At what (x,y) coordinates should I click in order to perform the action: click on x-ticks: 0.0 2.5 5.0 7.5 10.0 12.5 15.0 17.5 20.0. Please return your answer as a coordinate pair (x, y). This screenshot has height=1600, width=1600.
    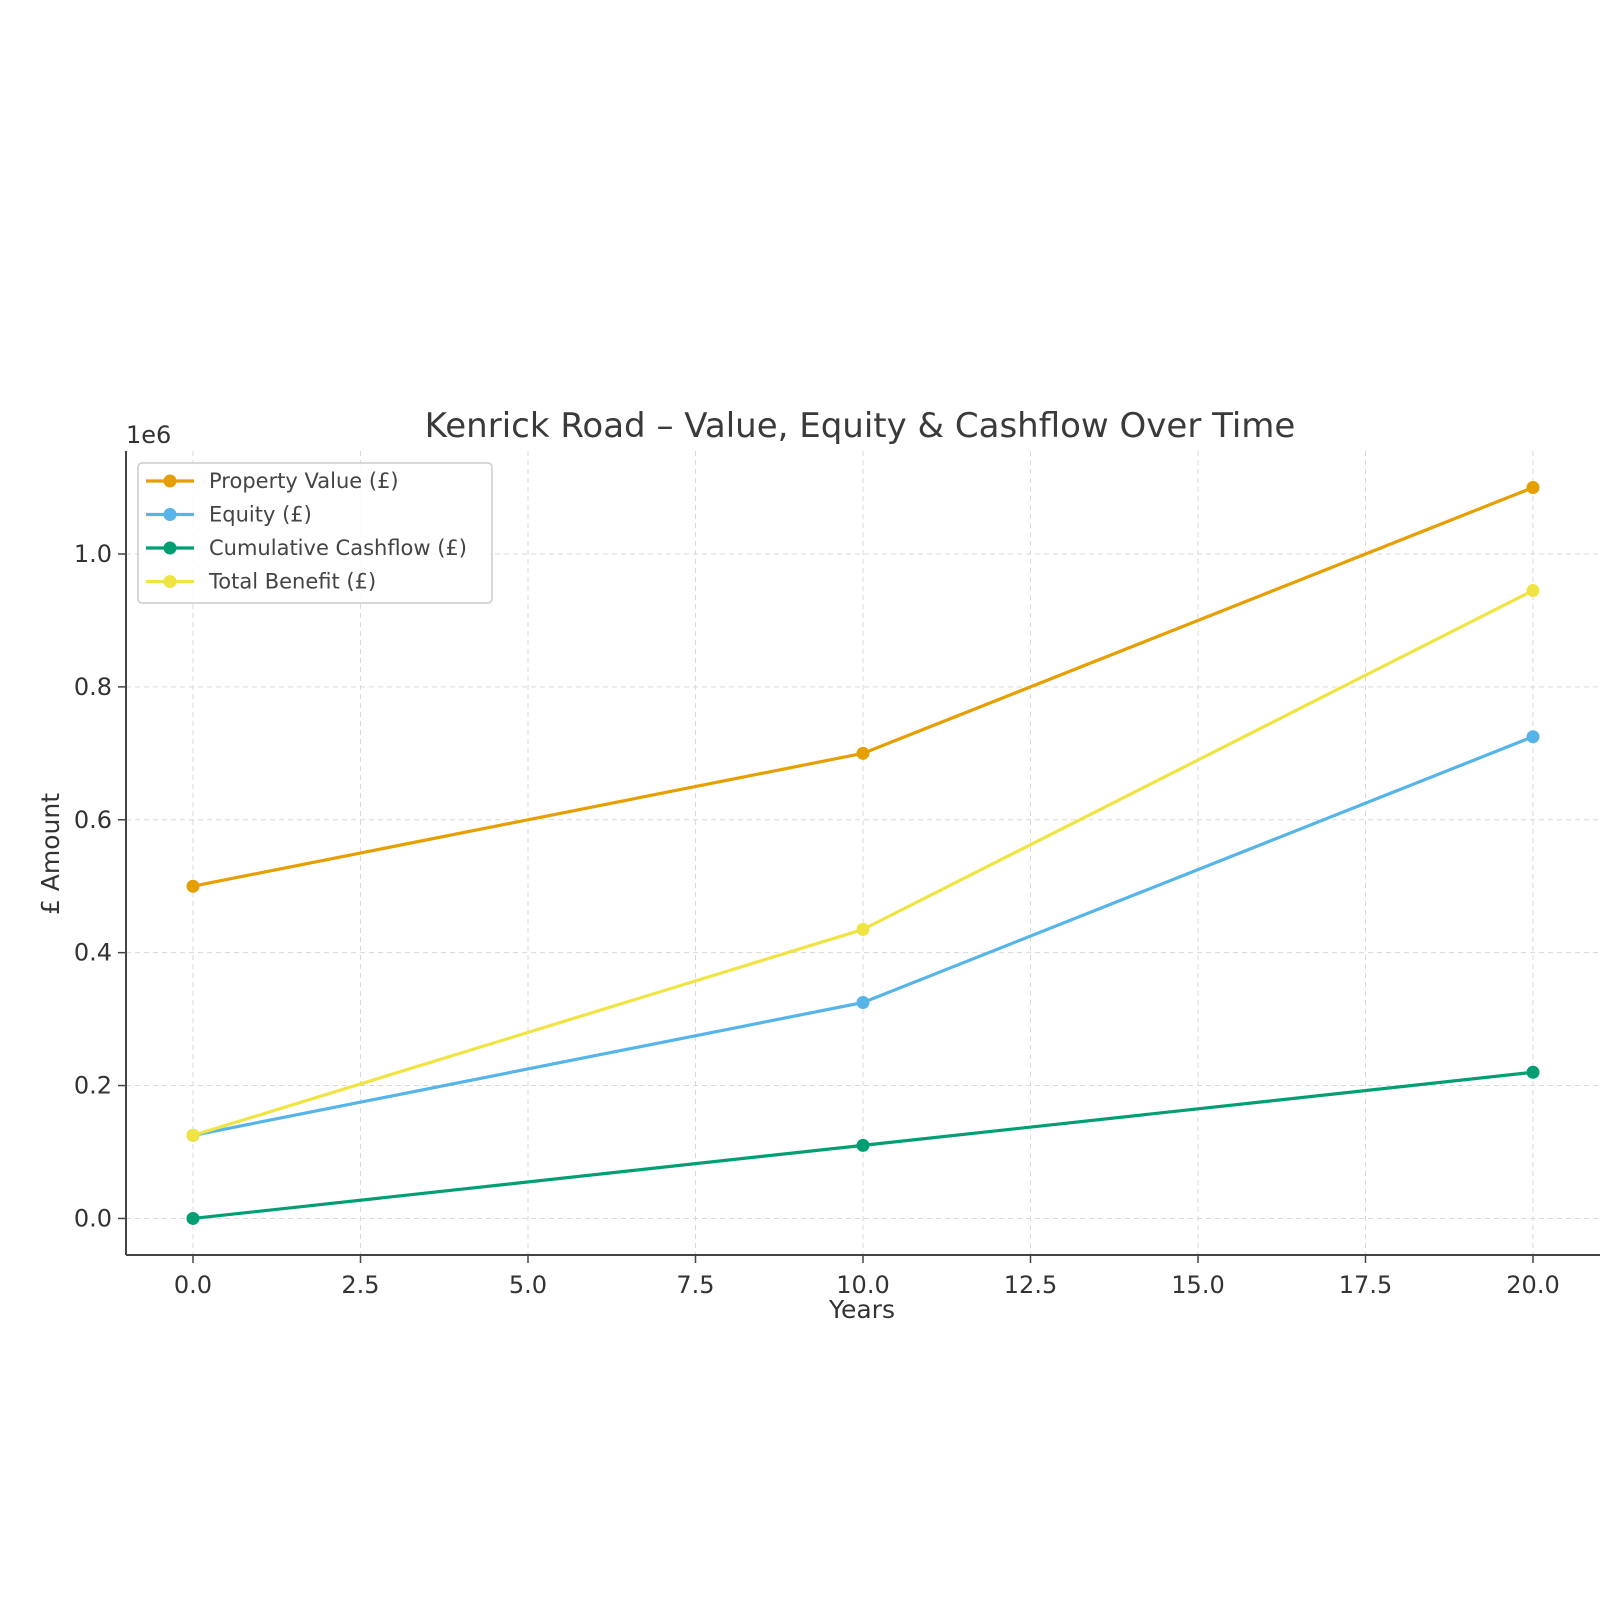
    Looking at the image, I should click on (867, 1277).